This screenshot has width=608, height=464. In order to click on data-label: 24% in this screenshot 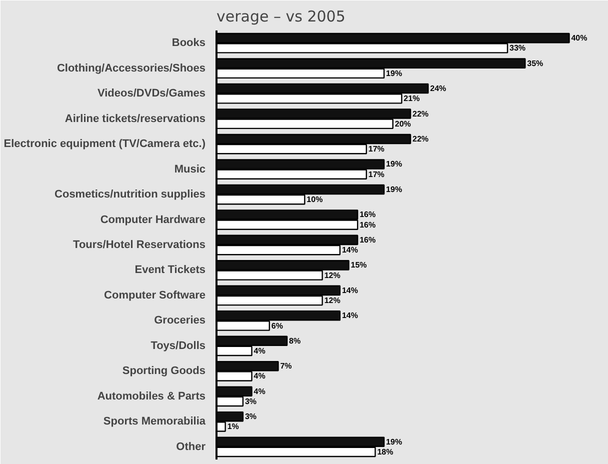, I will do `click(438, 89)`.